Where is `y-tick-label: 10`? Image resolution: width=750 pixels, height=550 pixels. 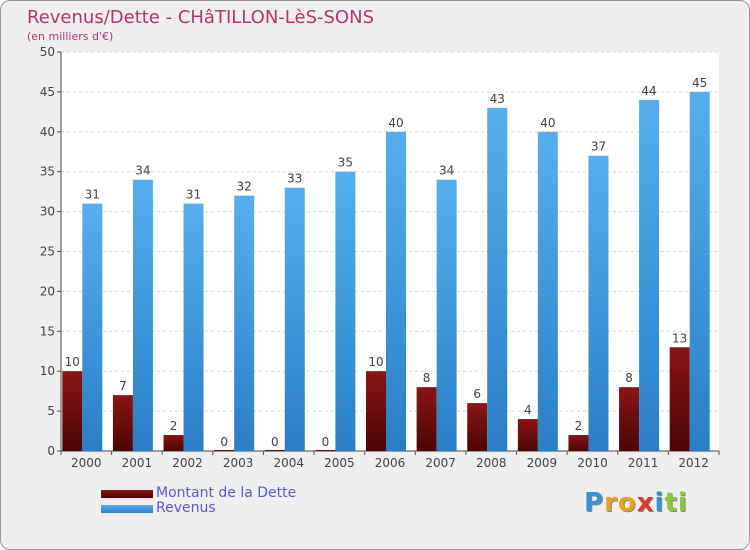 y-tick-label: 10 is located at coordinates (47, 371).